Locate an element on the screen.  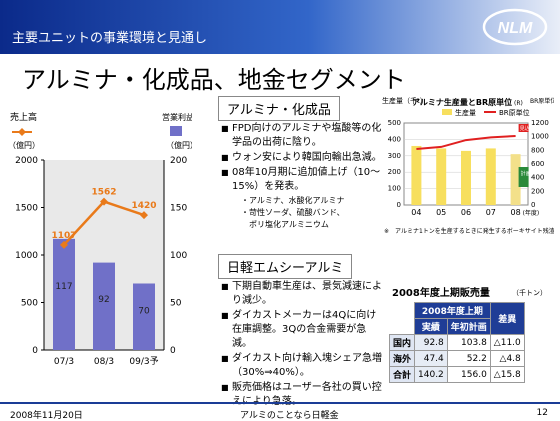
right-tick-label: 50 is located at coordinates (176, 304).